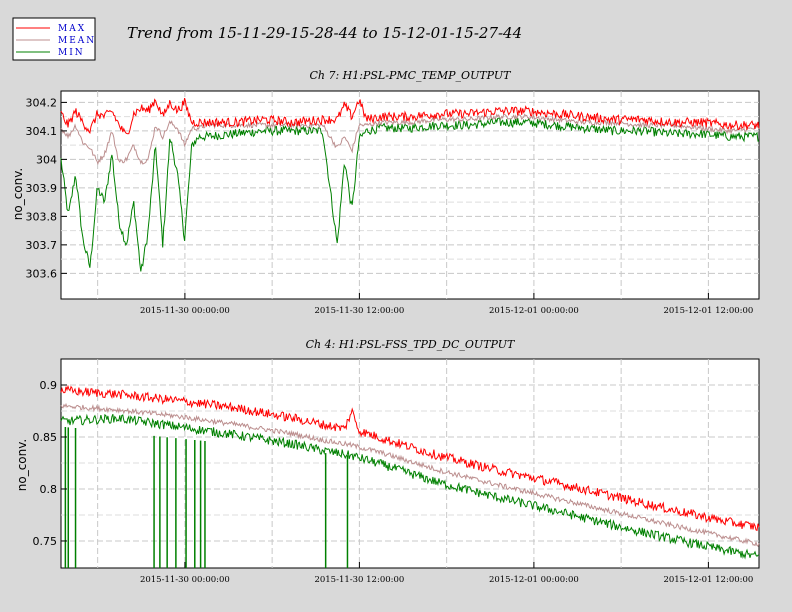  What do you see at coordinates (42, 131) in the screenshot?
I see `y-tick-label: 304.1` at bounding box center [42, 131].